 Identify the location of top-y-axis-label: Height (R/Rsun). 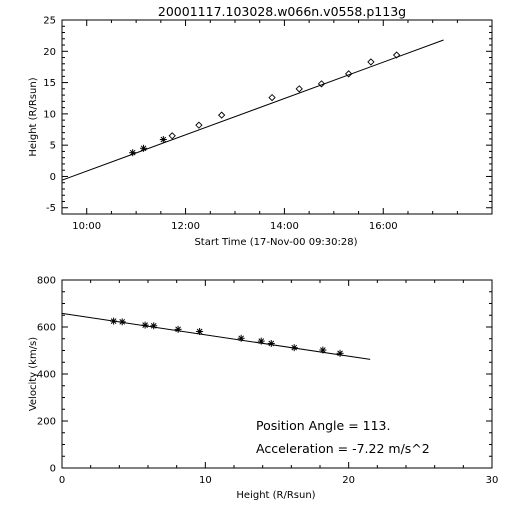
(33, 116).